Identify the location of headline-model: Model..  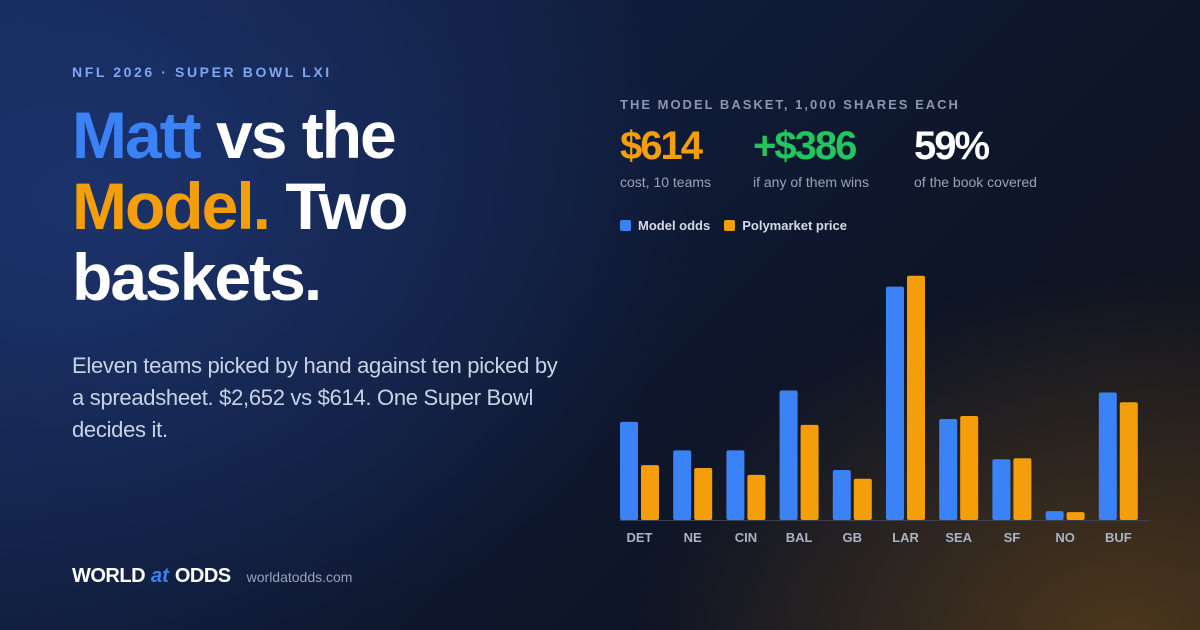
(171, 206).